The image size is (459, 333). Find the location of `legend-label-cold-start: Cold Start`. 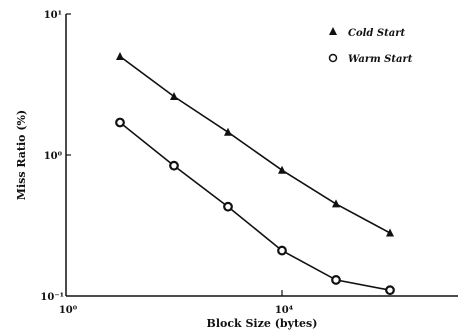

legend-label-cold-start: Cold Start is located at coordinates (376, 33).